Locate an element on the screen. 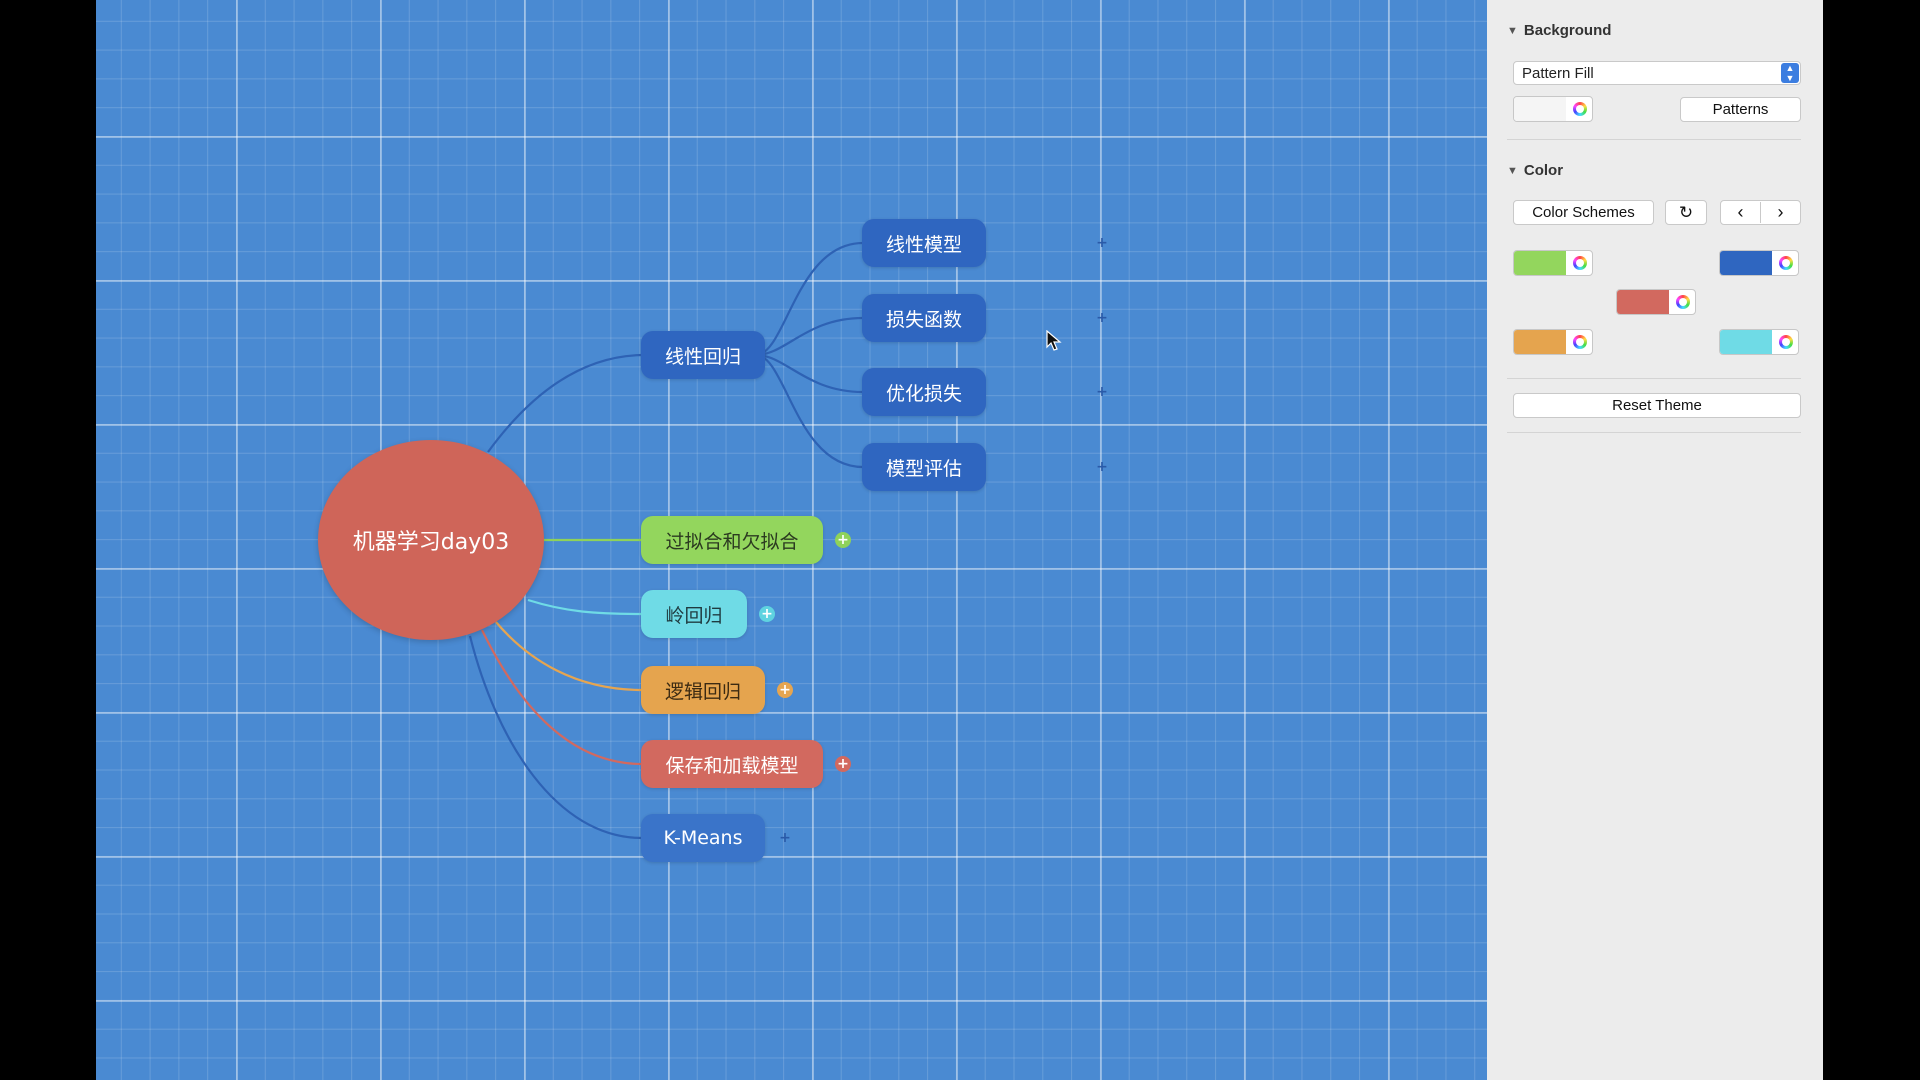 The height and width of the screenshot is (1080, 1920). topic-label: 保存和加载模型 is located at coordinates (732, 765).